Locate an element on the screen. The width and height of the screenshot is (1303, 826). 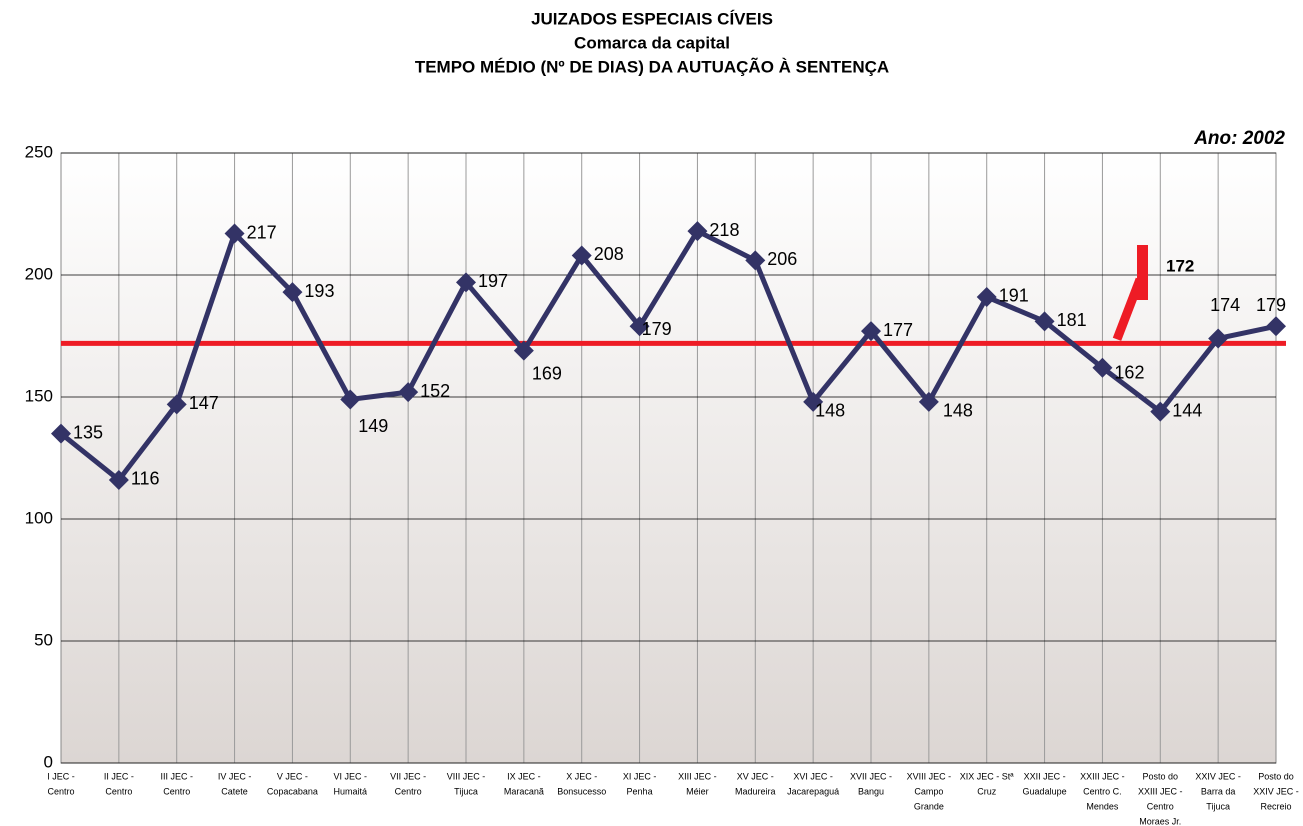
x-tick-label: Barra da is located at coordinates (1218, 791).